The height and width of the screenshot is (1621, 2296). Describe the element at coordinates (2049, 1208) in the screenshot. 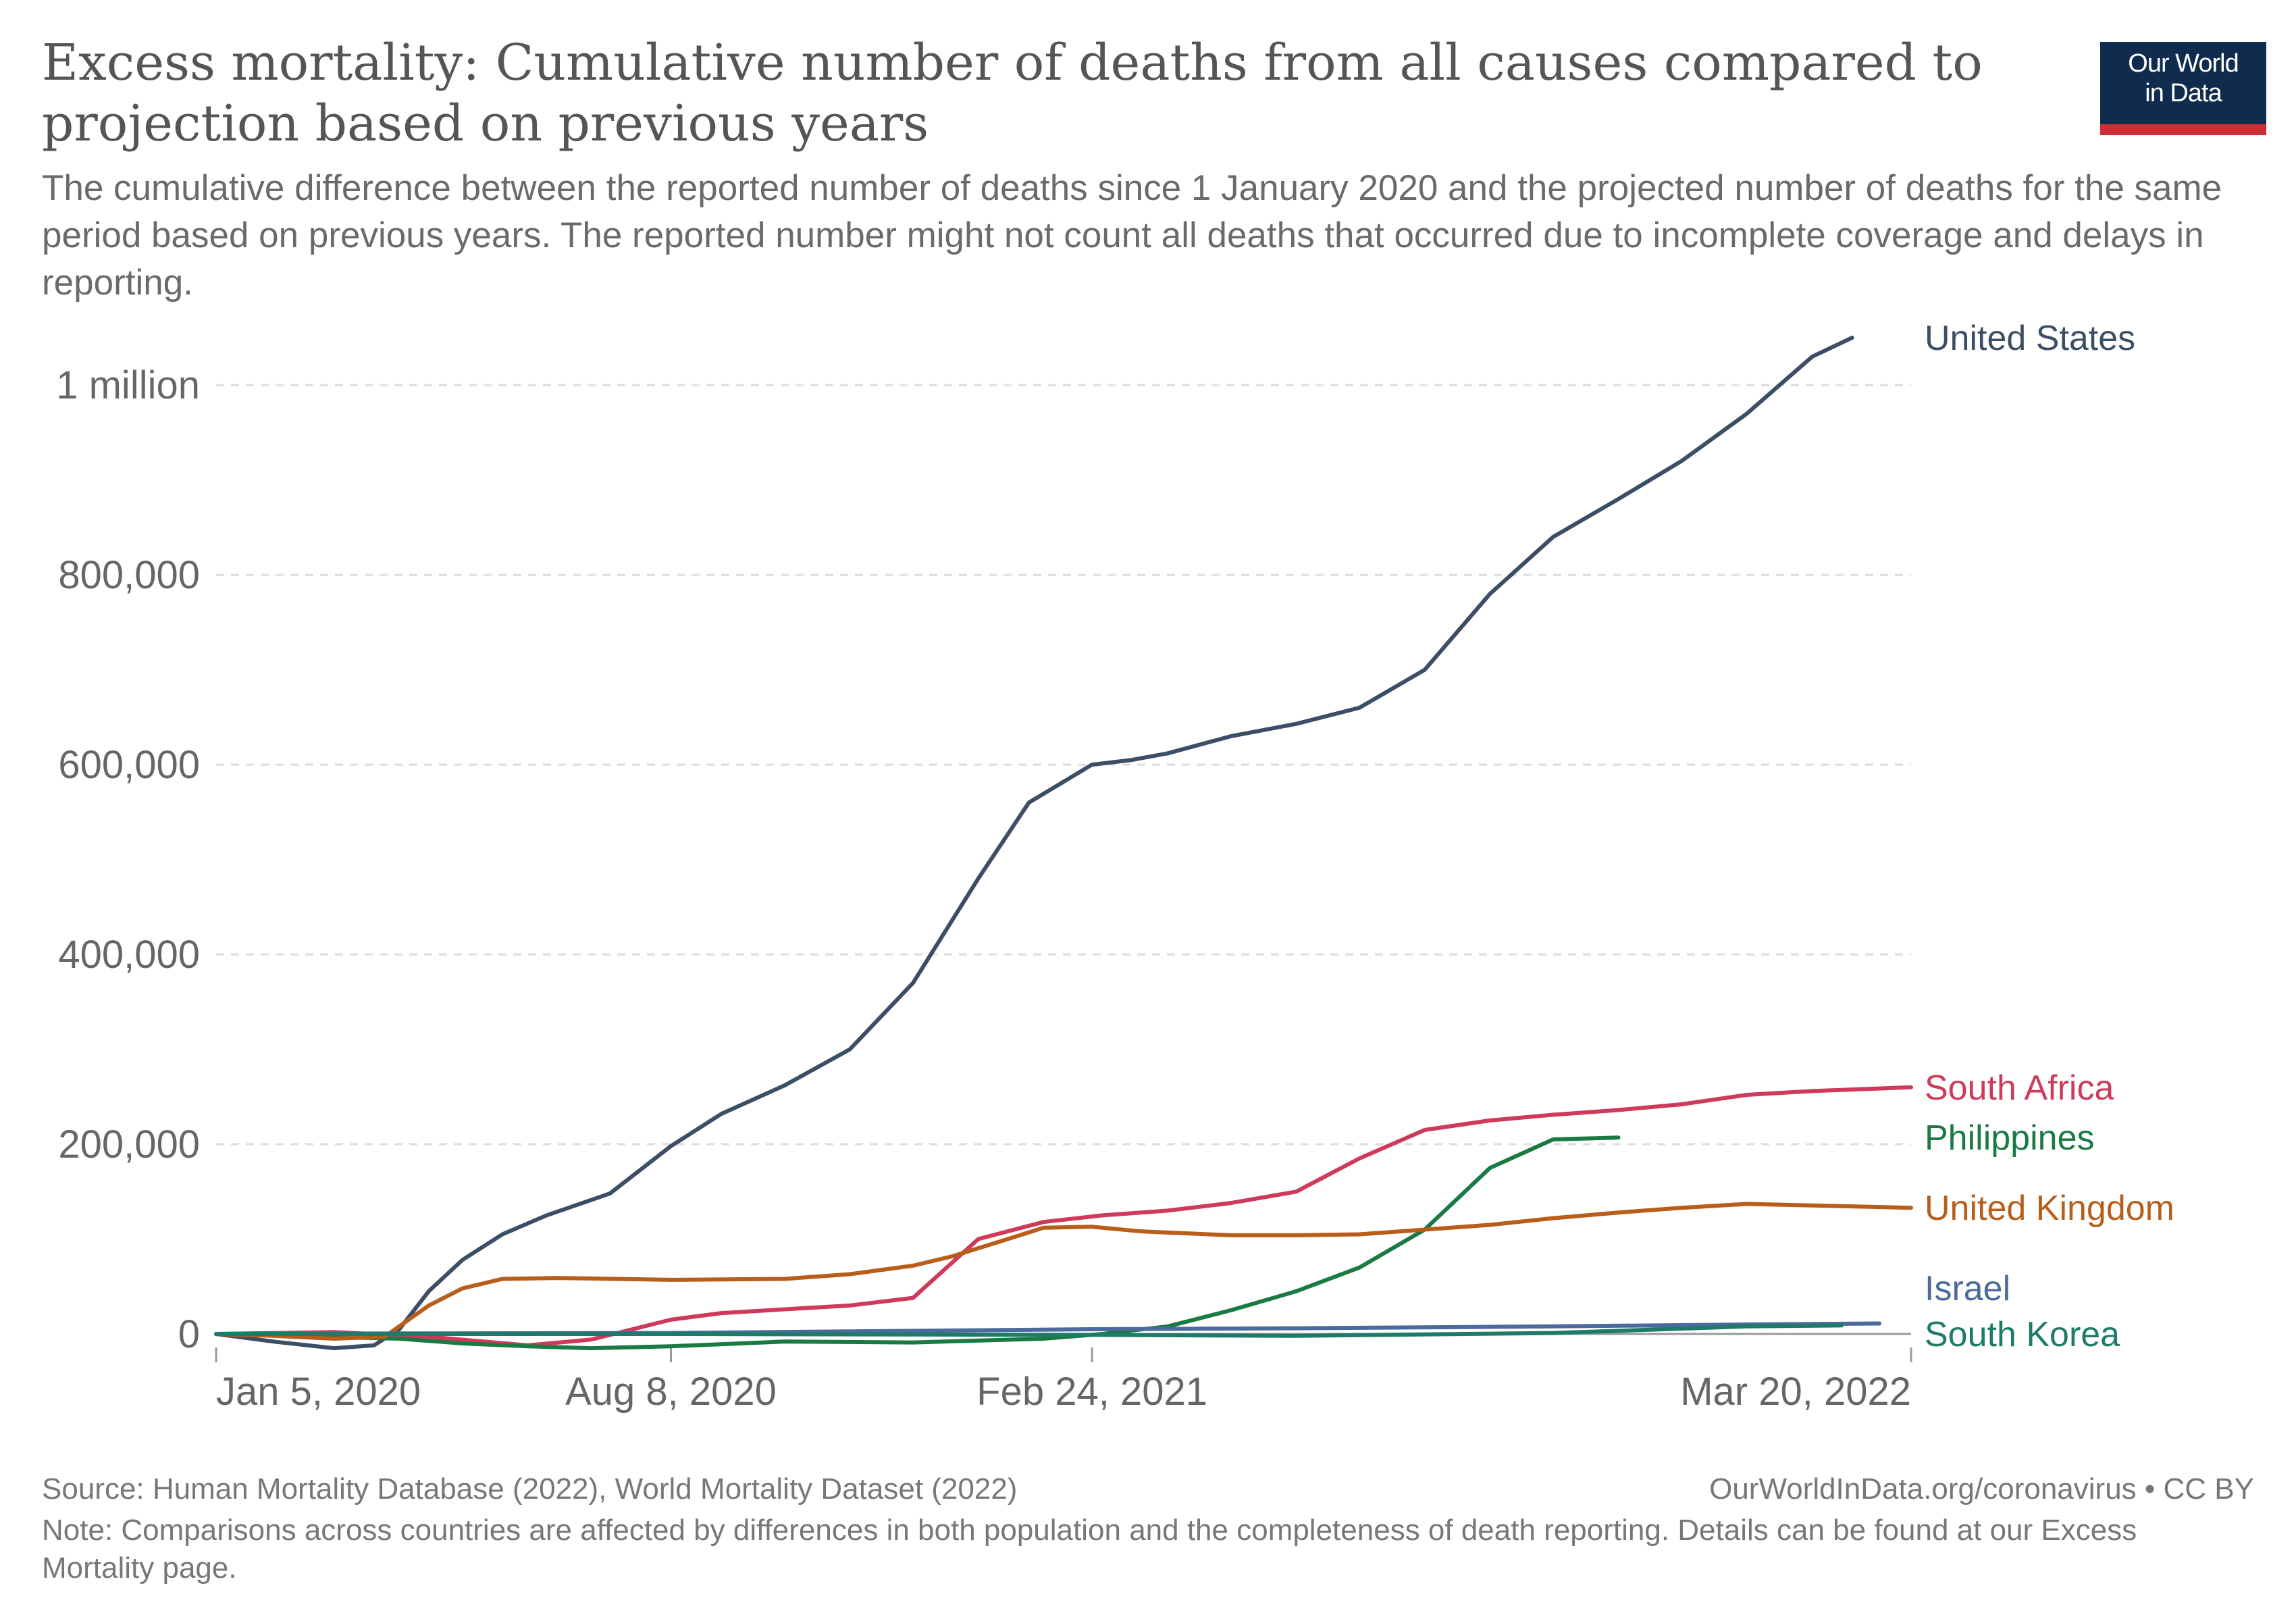

I see `series-label-united-kingdom: United Kingdom` at that location.